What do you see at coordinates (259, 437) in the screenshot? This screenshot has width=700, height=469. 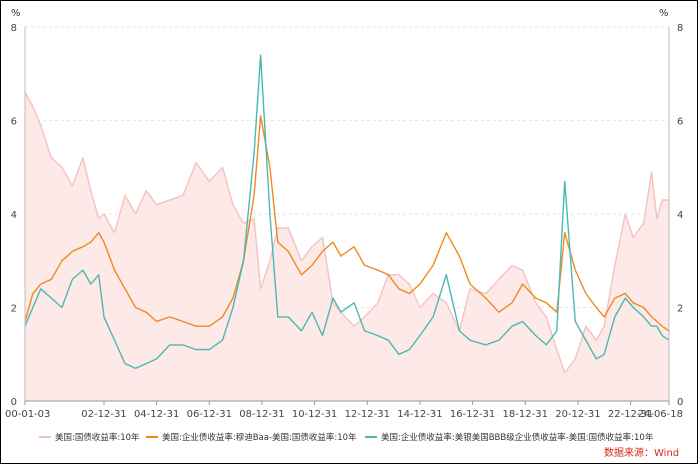 I see `legend-label: 美国:企业债收益率:穆迪Baa-美国:国债收益率:10年` at bounding box center [259, 437].